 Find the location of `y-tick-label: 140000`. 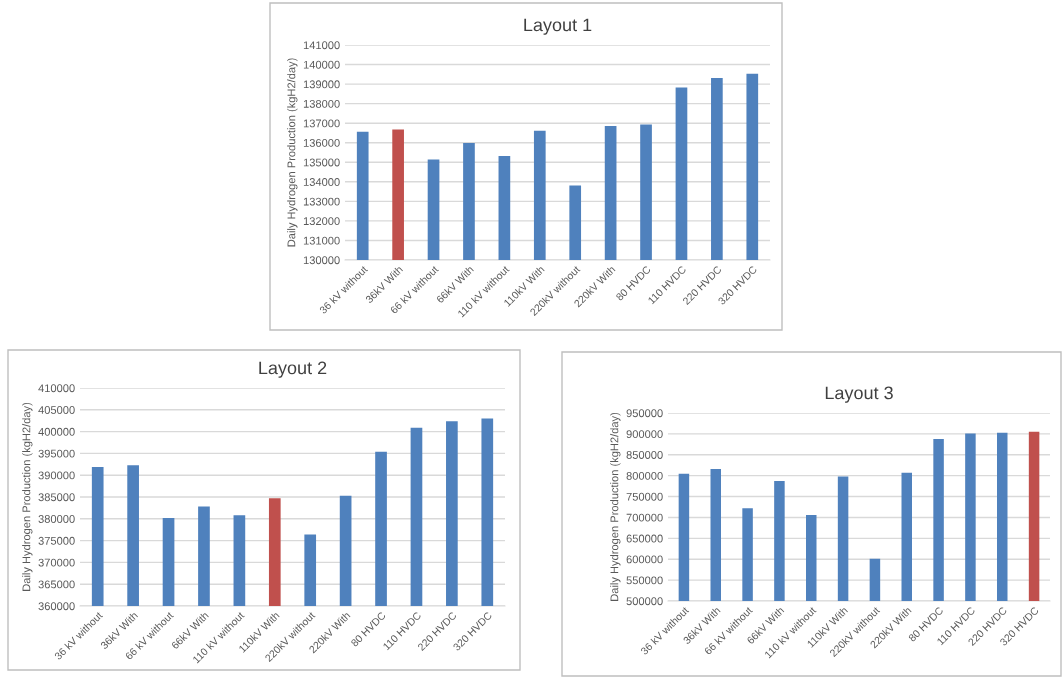

y-tick-label: 140000 is located at coordinates (321, 64).